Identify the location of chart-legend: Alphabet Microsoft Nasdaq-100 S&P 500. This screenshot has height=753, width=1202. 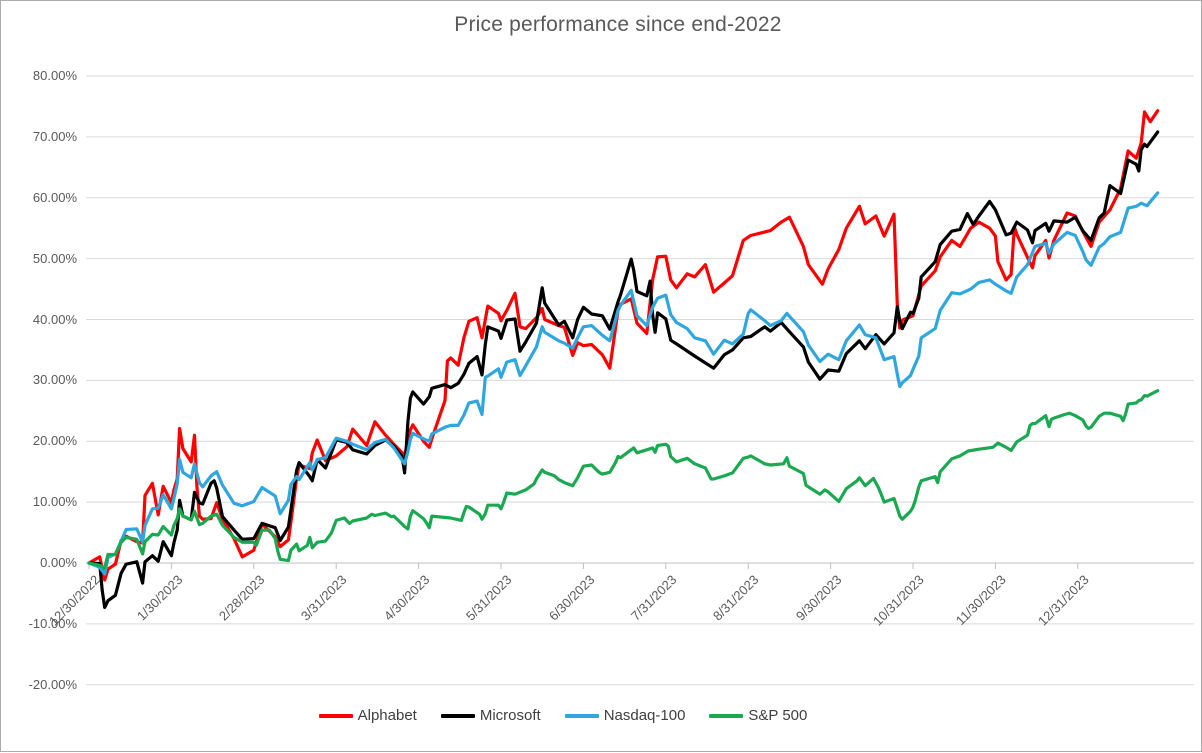
(581, 715).